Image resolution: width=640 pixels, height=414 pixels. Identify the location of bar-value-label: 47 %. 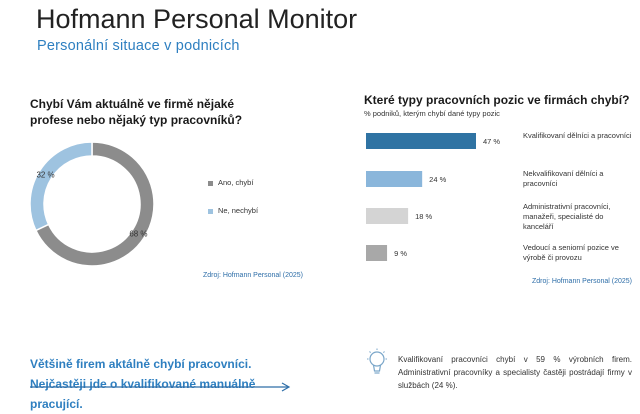
(491, 141).